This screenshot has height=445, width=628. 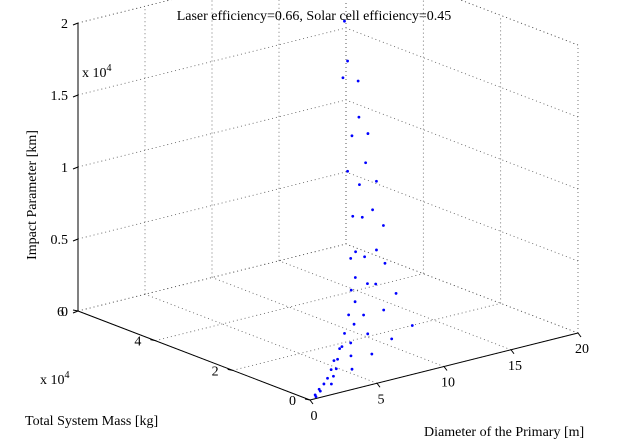 What do you see at coordinates (60, 312) in the screenshot?
I see `y-tick-label: 6` at bounding box center [60, 312].